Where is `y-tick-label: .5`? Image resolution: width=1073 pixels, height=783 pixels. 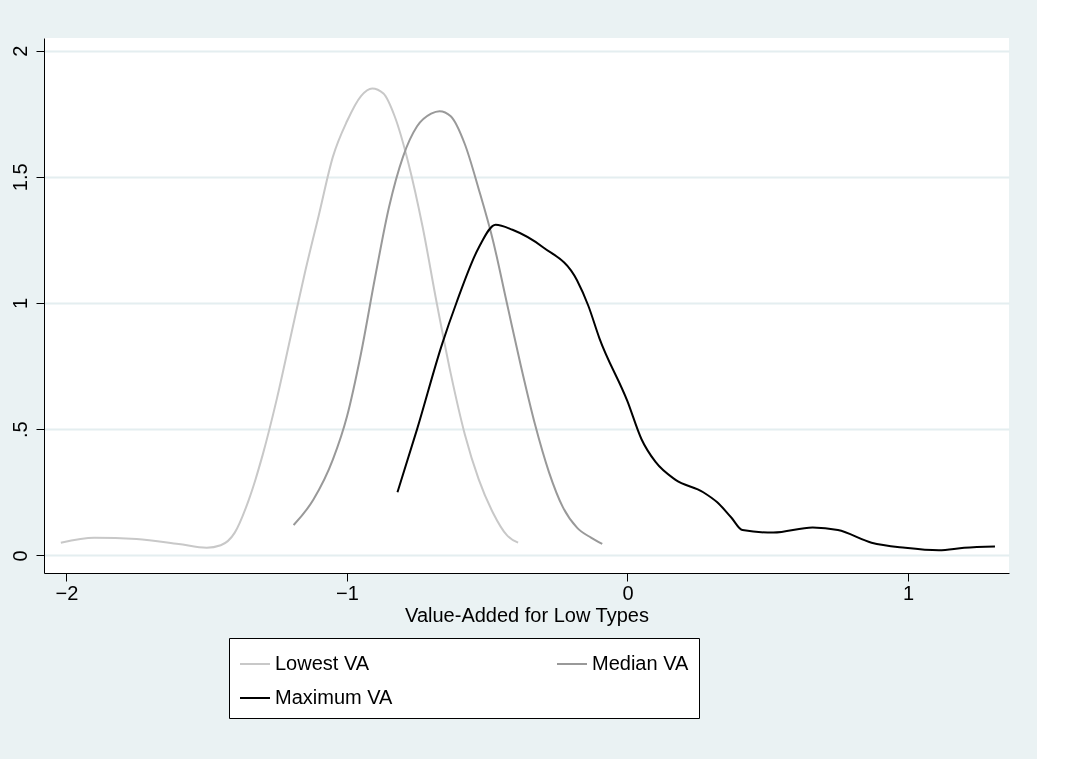 y-tick-label: .5 is located at coordinates (19, 429).